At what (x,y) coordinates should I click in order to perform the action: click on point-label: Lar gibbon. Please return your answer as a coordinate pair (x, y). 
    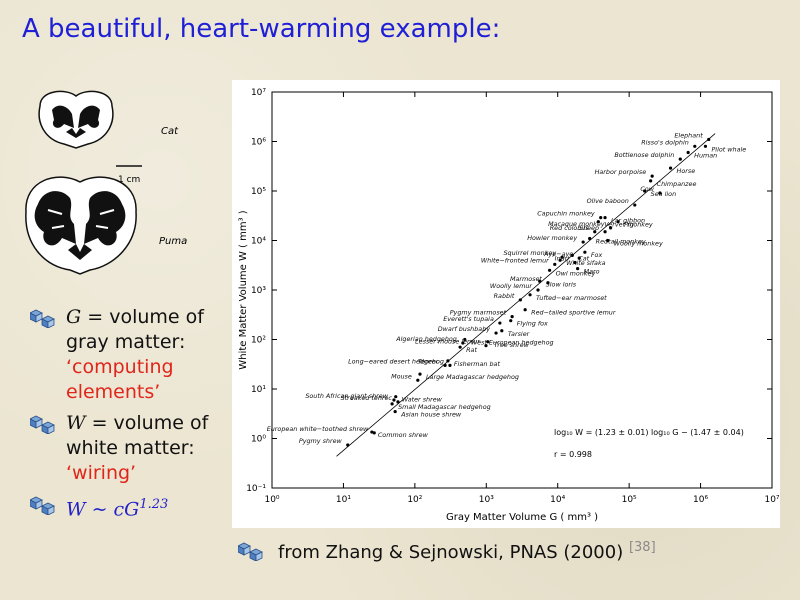
    Looking at the image, I should click on (628, 221).